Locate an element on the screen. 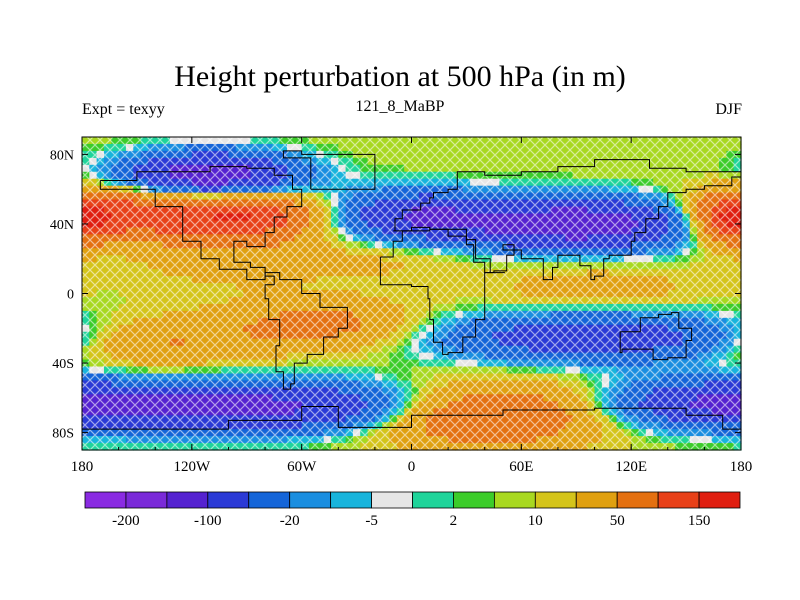 Image resolution: width=800 pixels, height=600 pixels. colorbar-label: -5 is located at coordinates (371, 521).